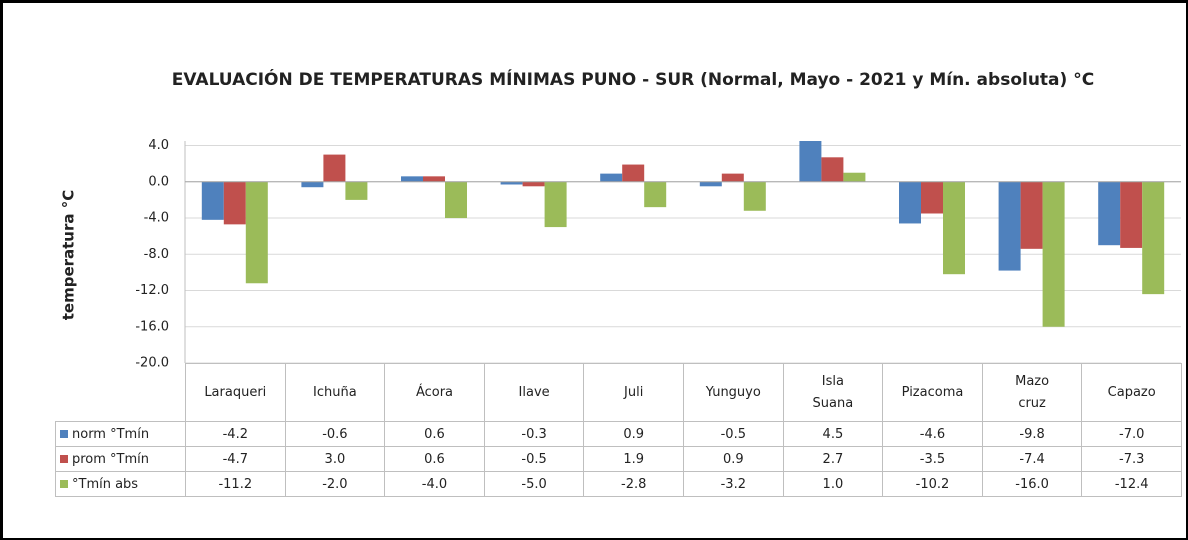 Image resolution: width=1188 pixels, height=540 pixels. What do you see at coordinates (156, 254) in the screenshot?
I see `y-tick-label: -8.0` at bounding box center [156, 254].